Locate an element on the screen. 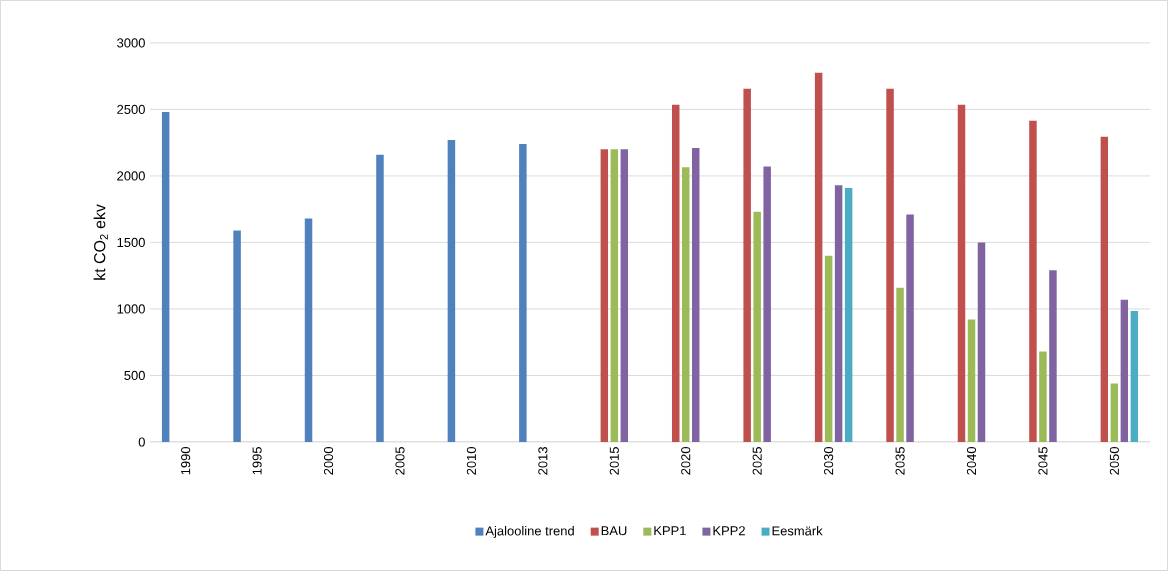 The width and height of the screenshot is (1168, 571). x-tick-label: 2013 is located at coordinates (543, 461).